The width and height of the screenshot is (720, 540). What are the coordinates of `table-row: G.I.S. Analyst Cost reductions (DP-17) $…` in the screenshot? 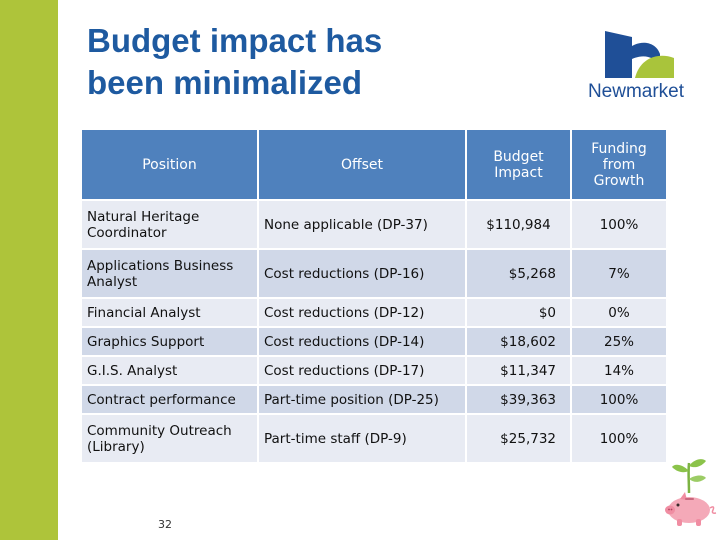 It's located at (374, 370).